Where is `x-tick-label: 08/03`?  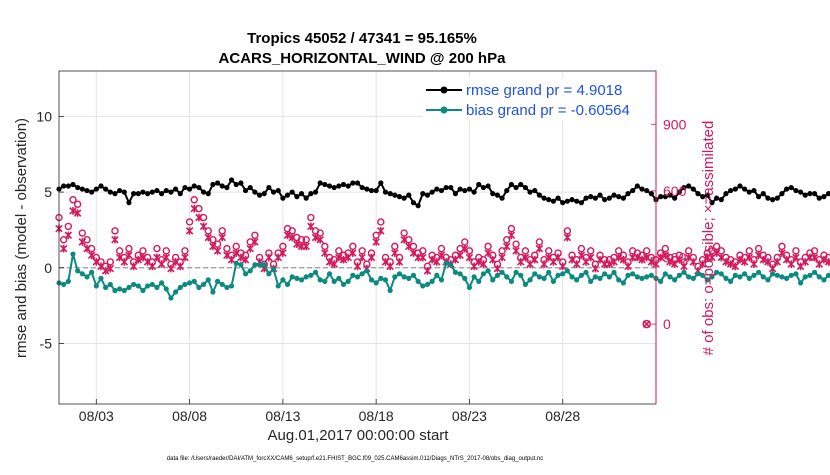 x-tick-label: 08/03 is located at coordinates (96, 416).